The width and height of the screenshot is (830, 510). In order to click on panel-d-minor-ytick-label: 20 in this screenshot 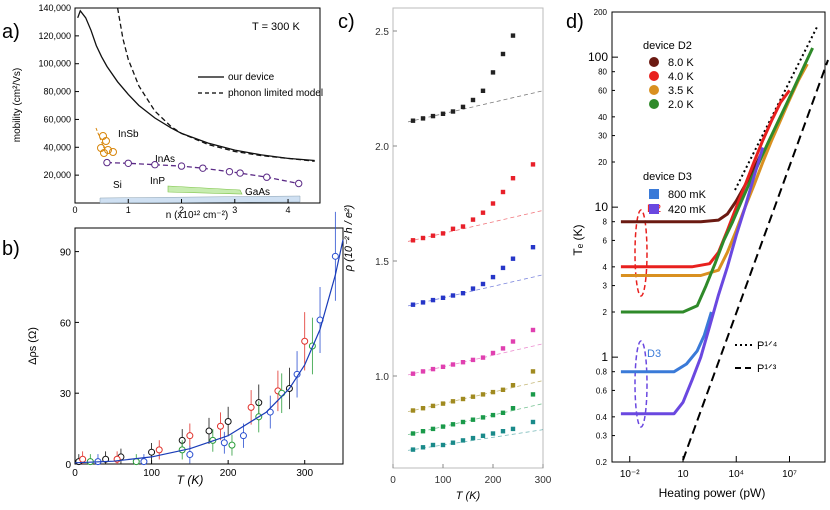, I will do `click(602, 162)`.